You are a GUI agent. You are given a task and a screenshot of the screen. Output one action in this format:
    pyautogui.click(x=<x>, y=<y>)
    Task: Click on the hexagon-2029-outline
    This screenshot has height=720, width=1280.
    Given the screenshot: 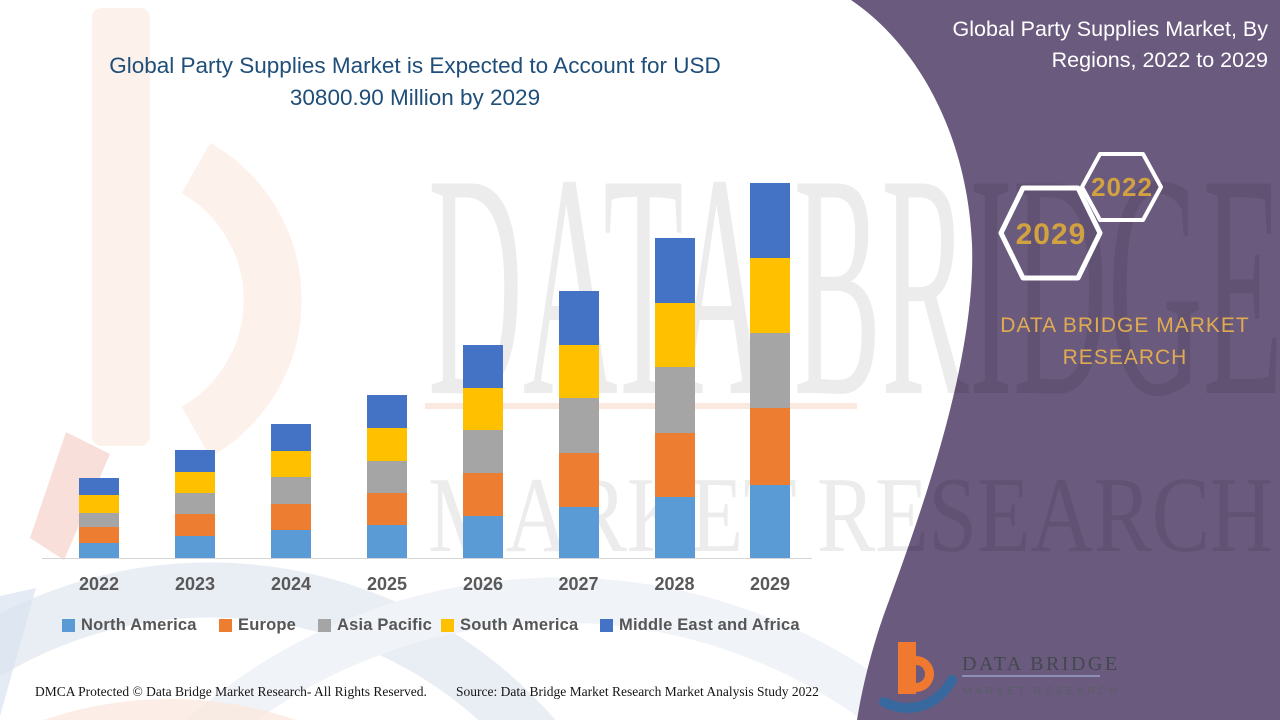 What is the action you would take?
    pyautogui.click(x=1050, y=233)
    